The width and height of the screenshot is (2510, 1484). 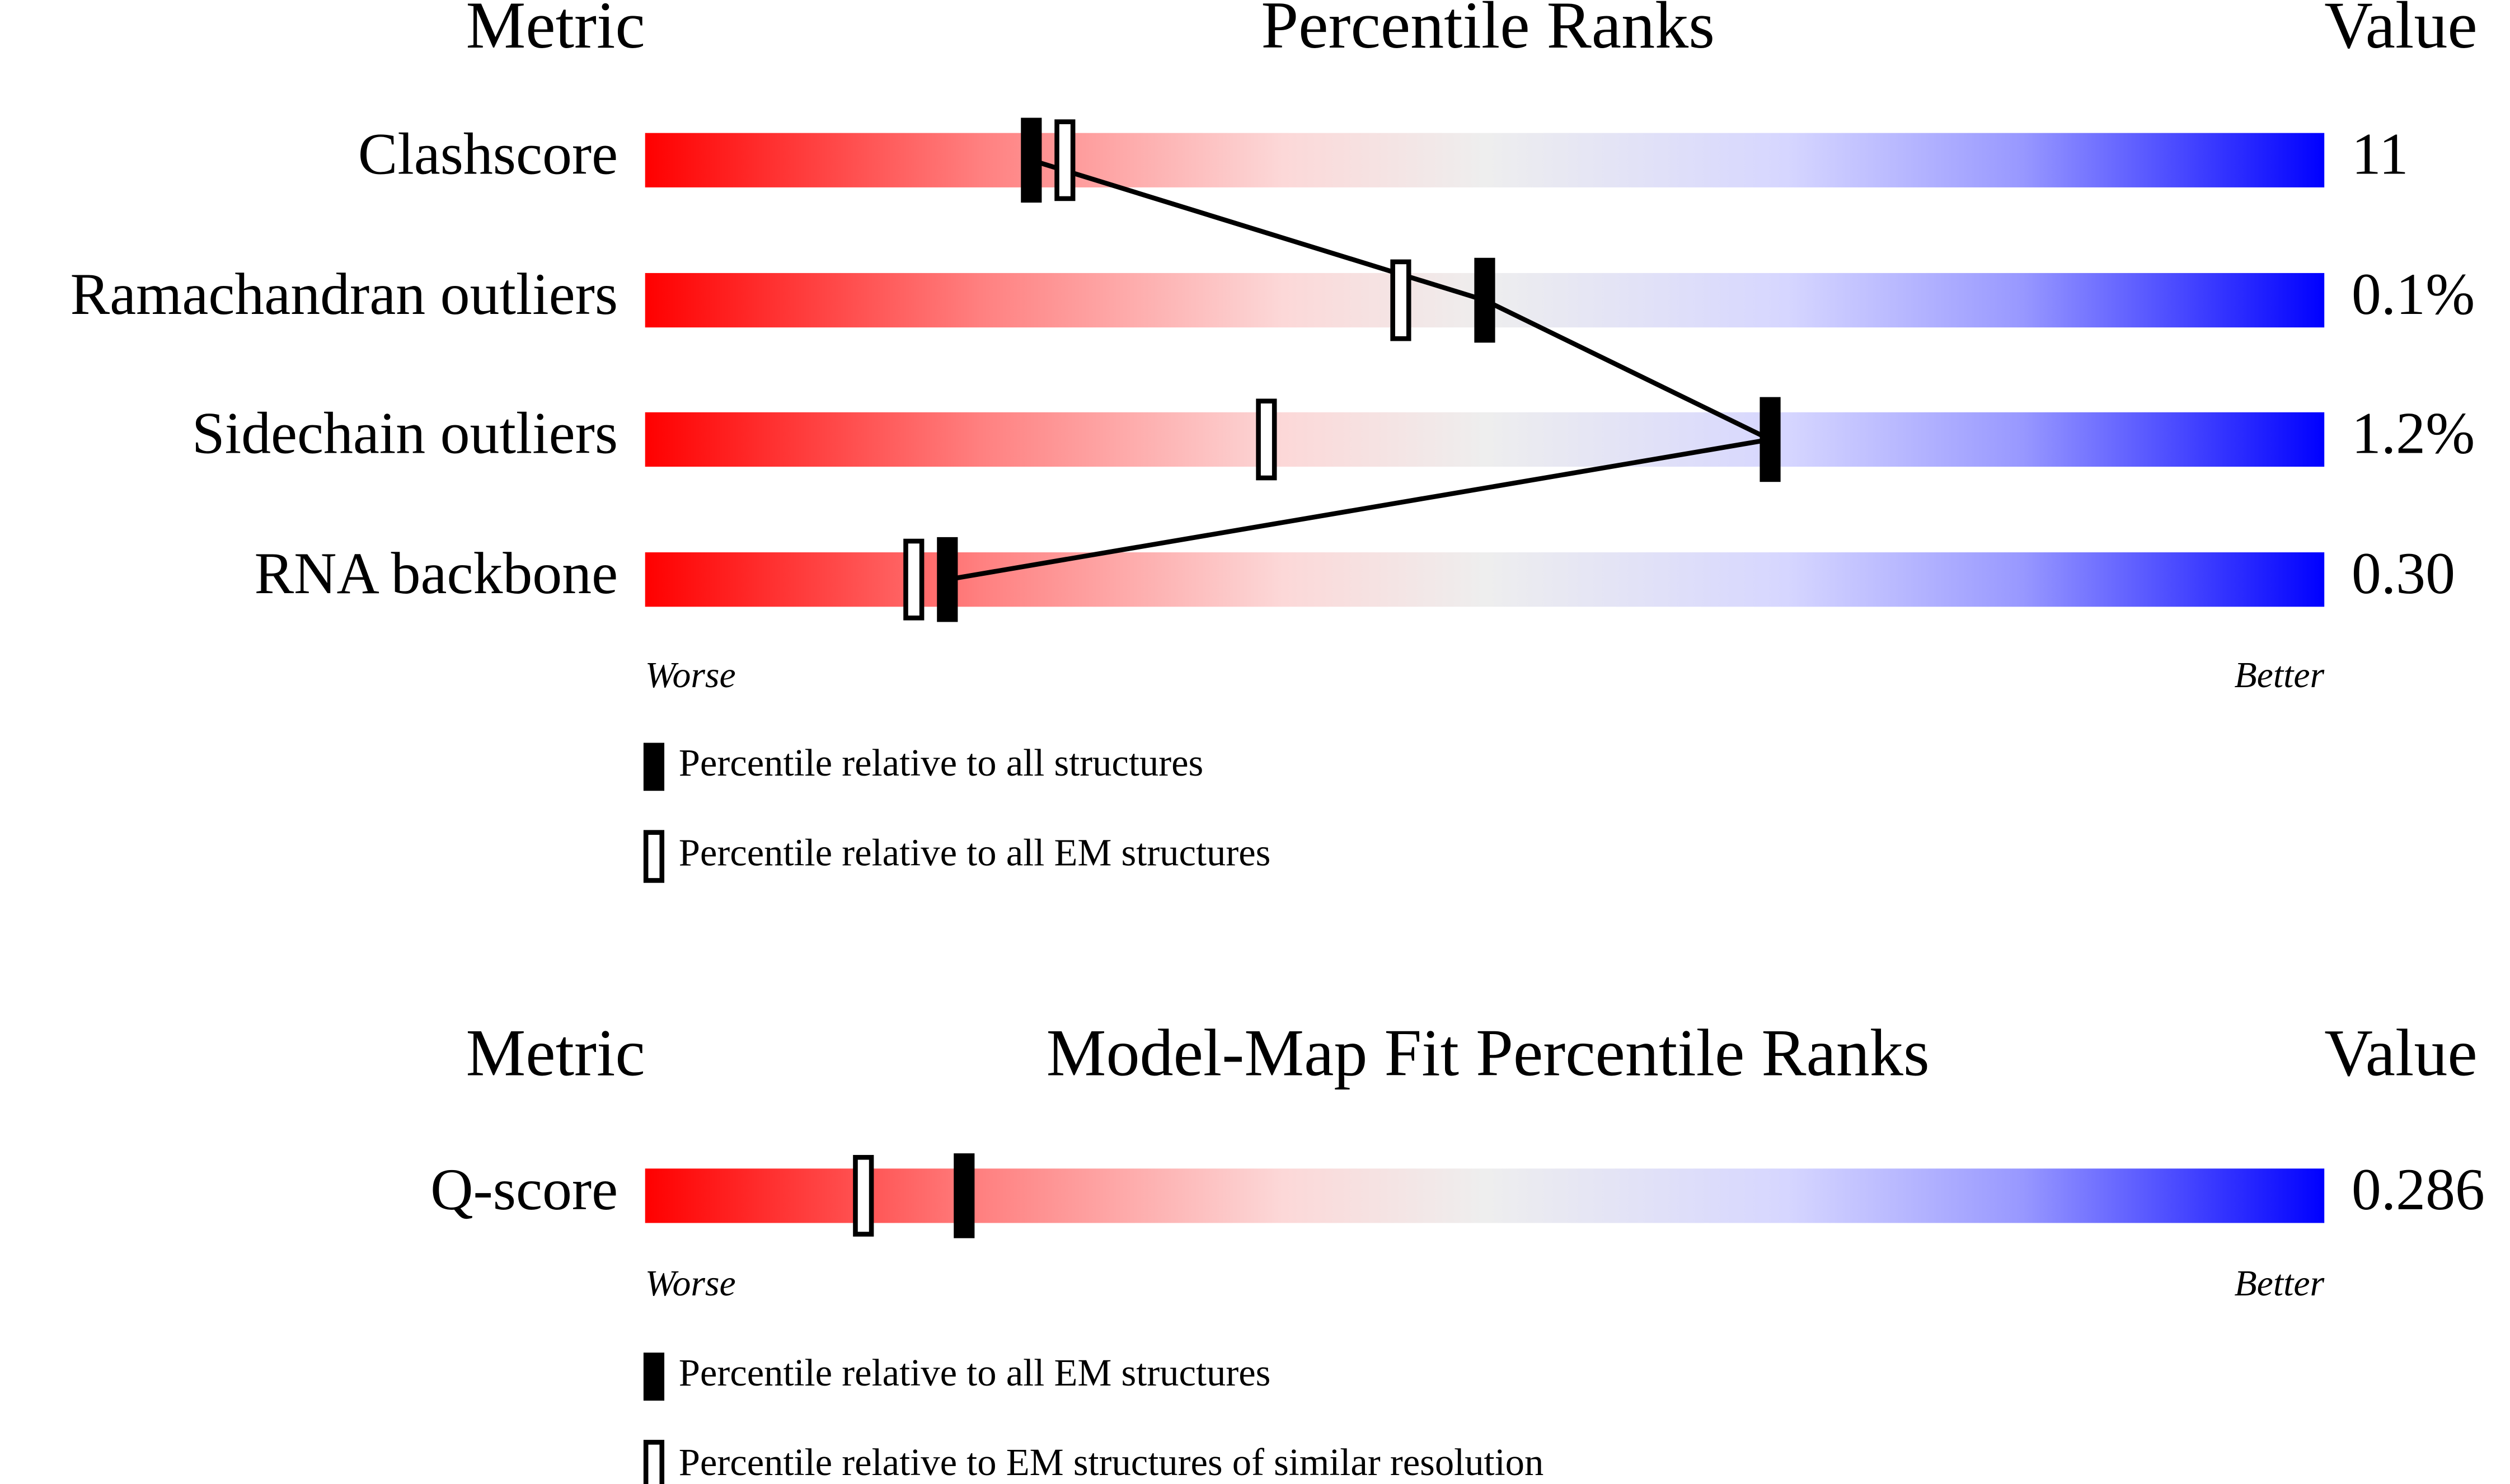 What do you see at coordinates (405, 433) in the screenshot?
I see `metric-label: Sidechain outliers` at bounding box center [405, 433].